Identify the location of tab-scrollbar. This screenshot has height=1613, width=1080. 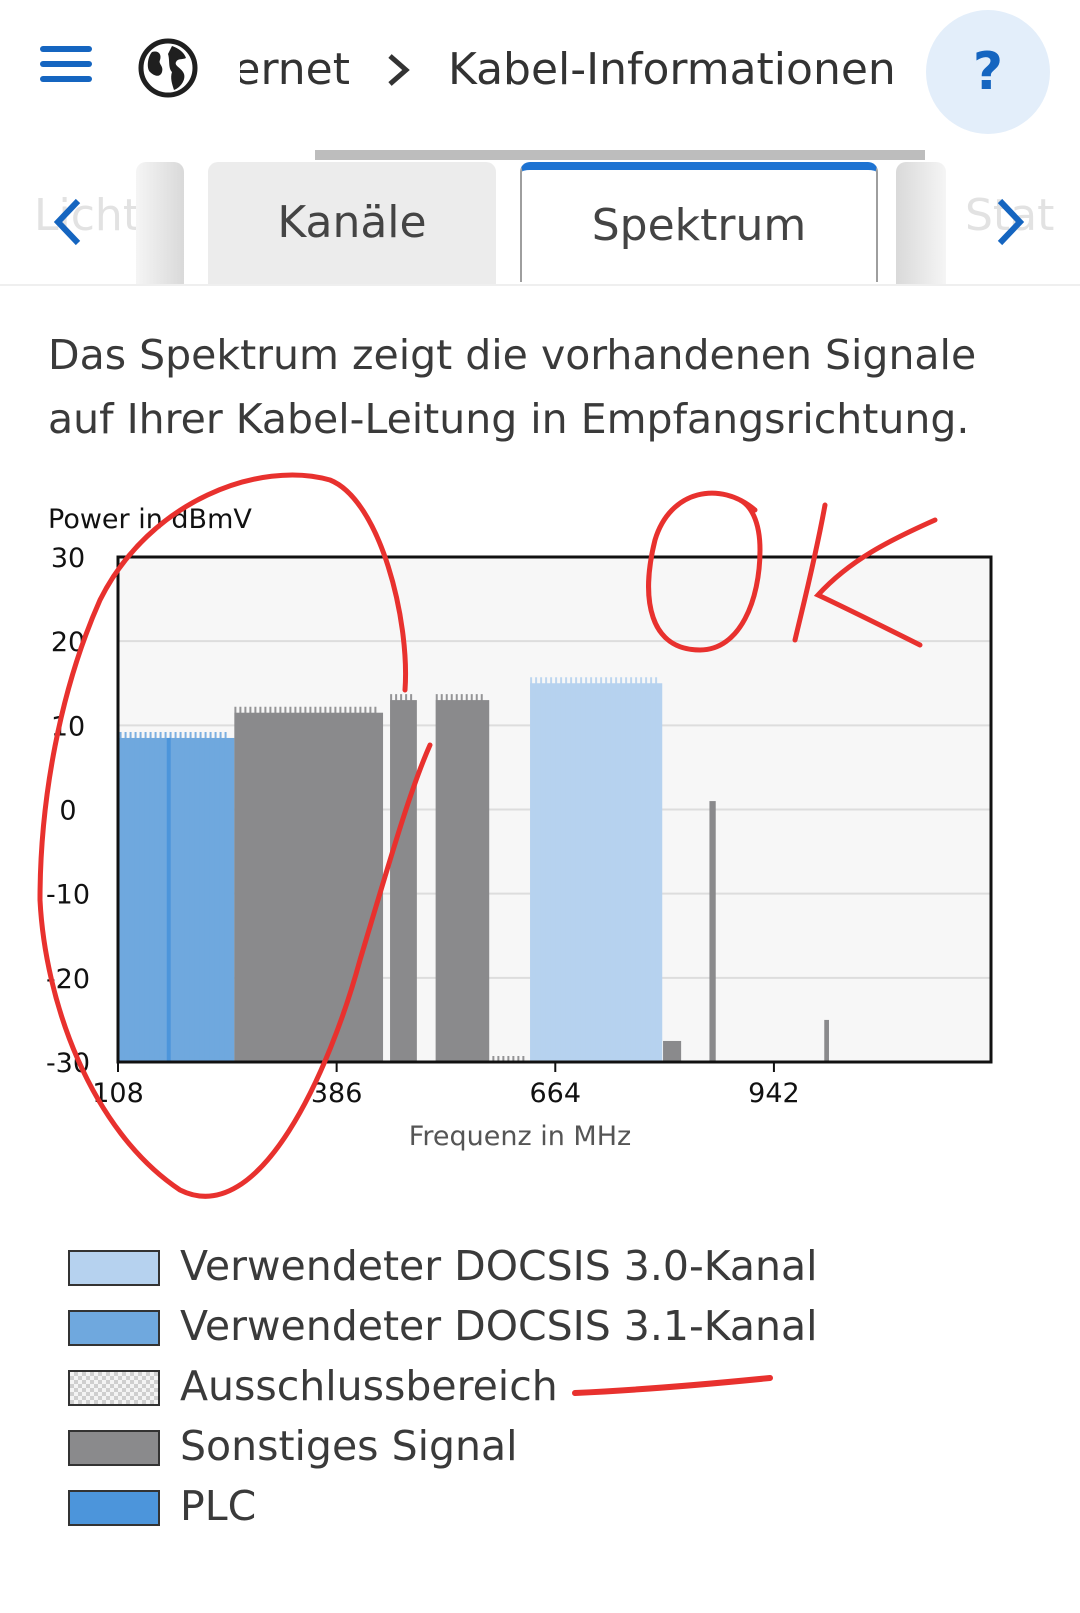
(620, 155).